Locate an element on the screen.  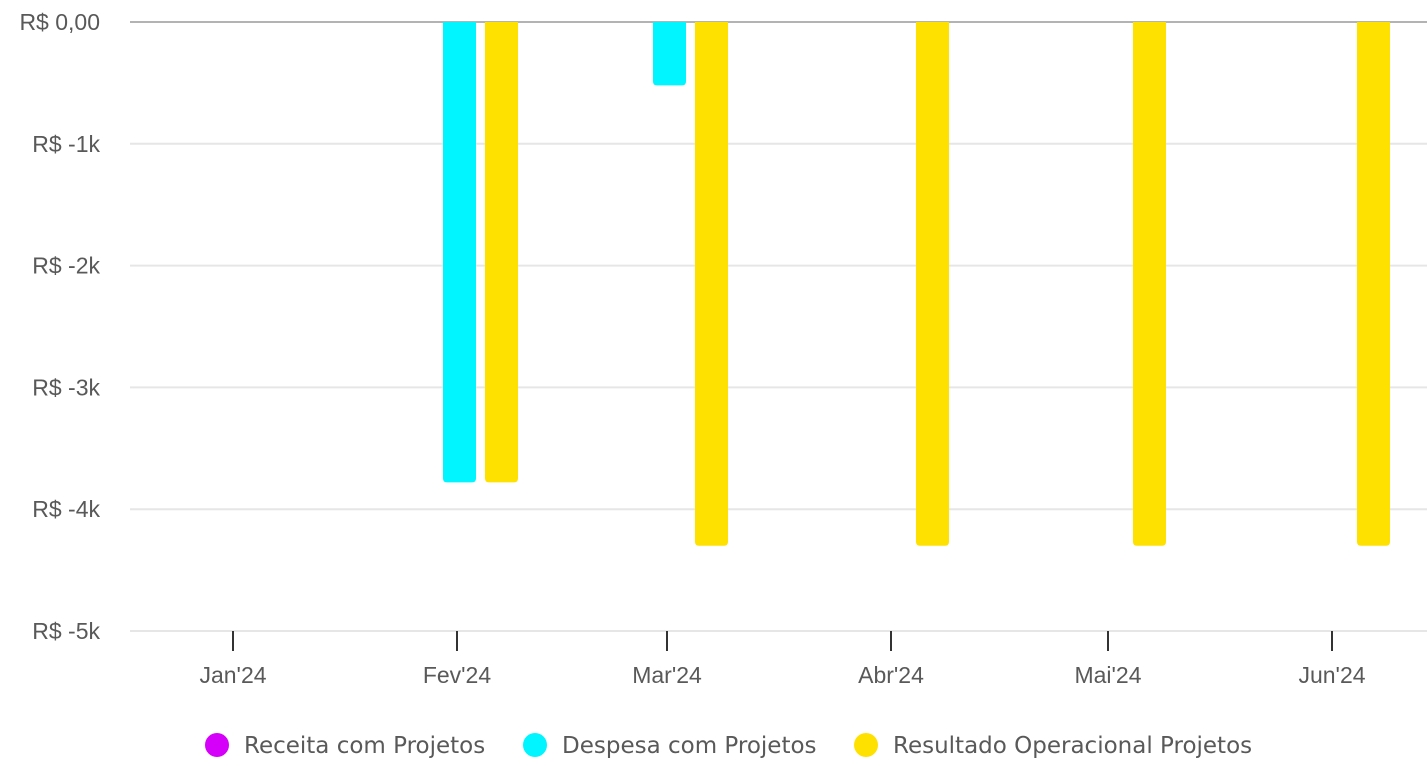
y-tick-label: R$ -4k is located at coordinates (66, 509).